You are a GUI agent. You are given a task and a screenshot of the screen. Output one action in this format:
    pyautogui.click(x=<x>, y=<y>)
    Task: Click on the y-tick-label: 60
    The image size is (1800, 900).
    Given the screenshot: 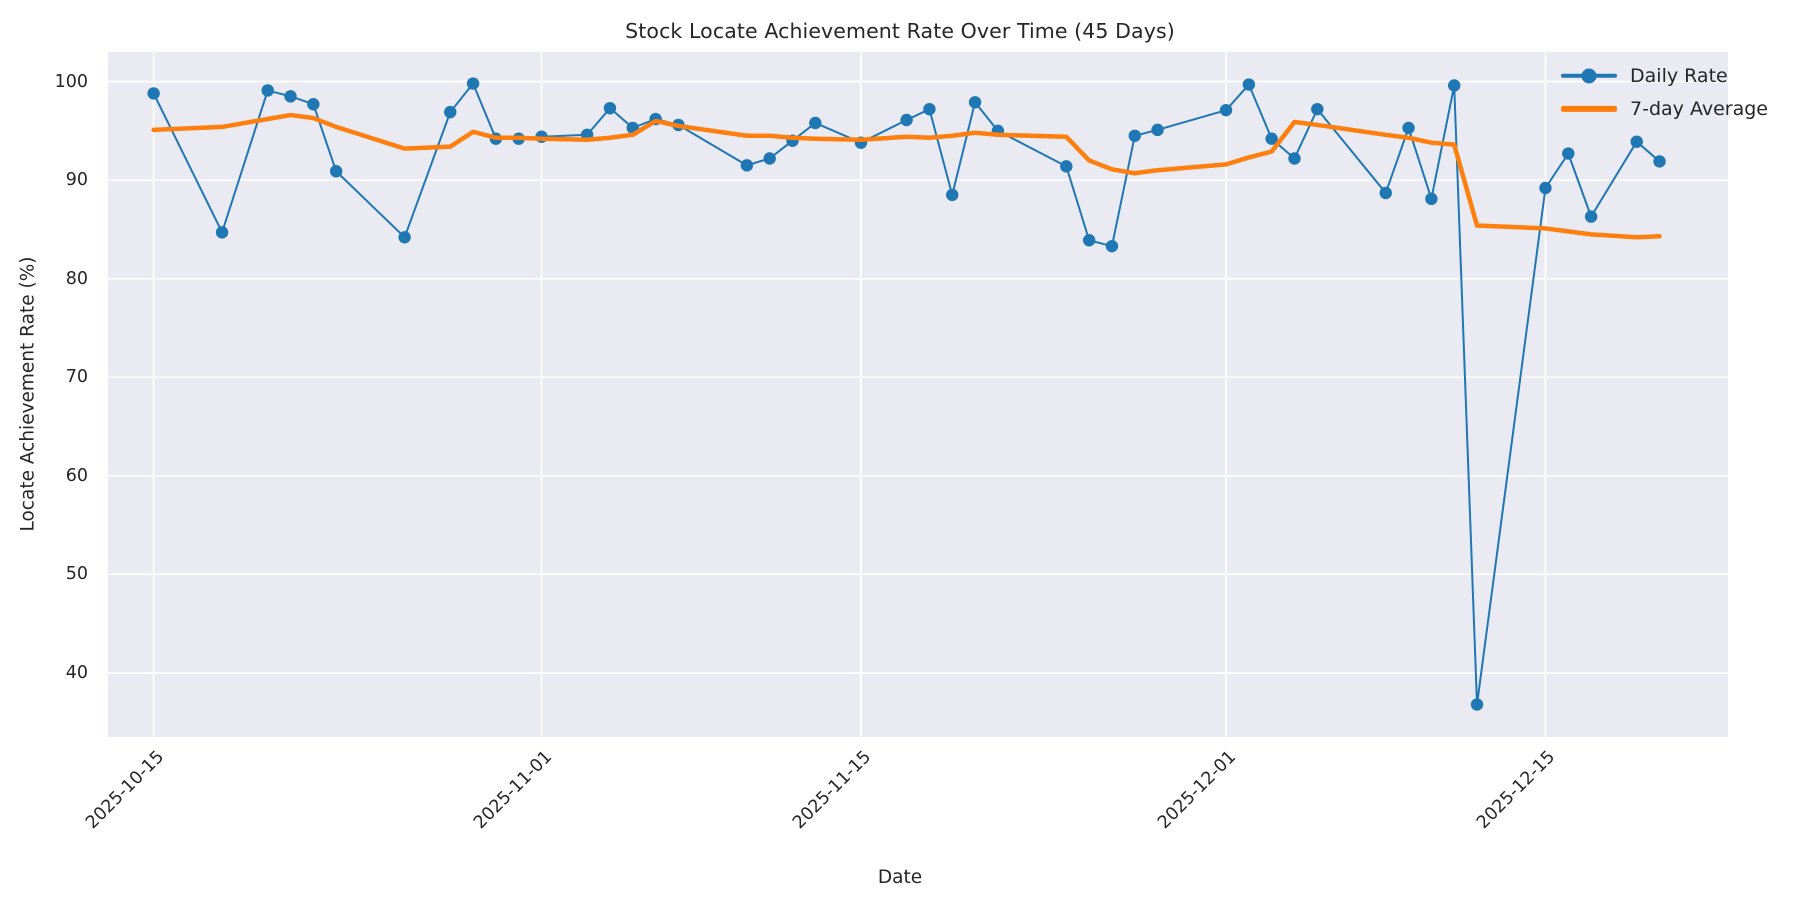 What is the action you would take?
    pyautogui.click(x=76, y=475)
    